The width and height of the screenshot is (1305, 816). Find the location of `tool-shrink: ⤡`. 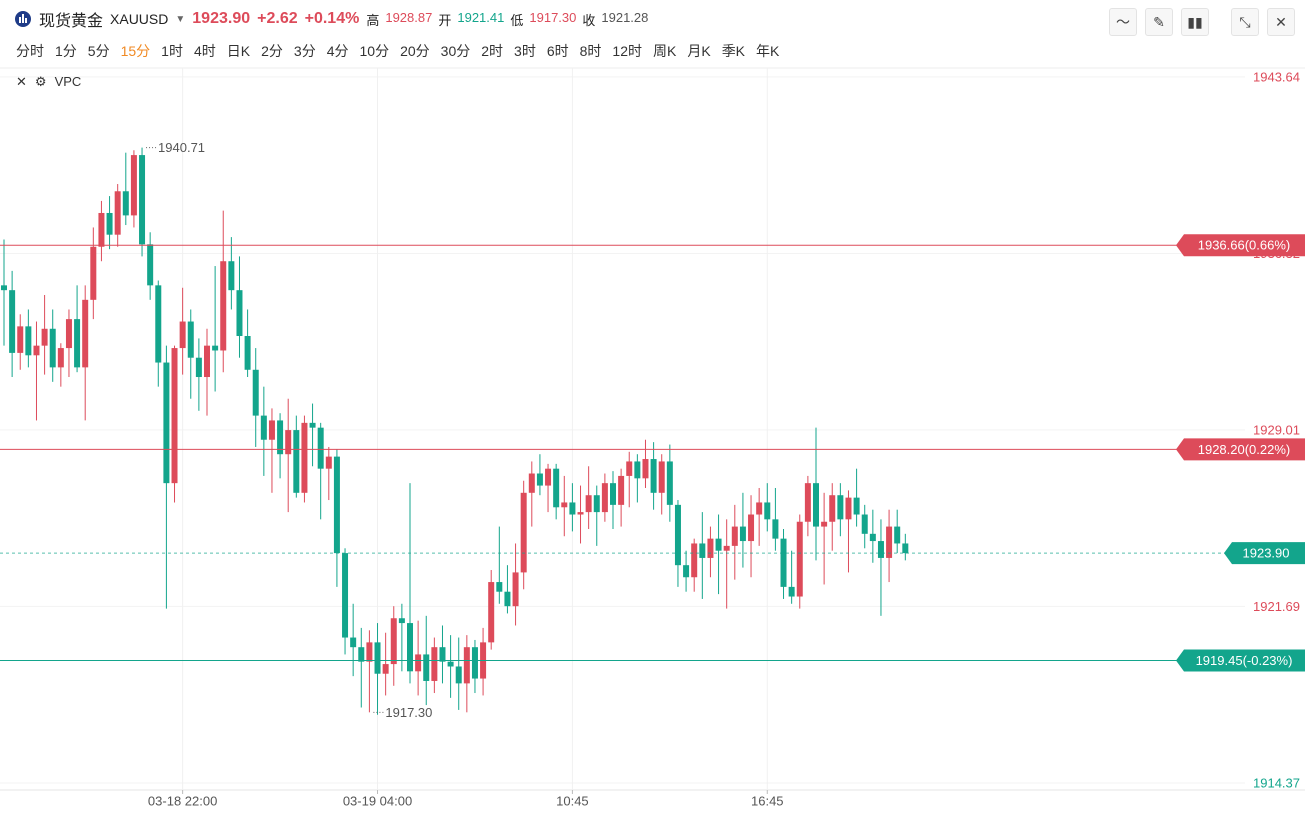

tool-shrink: ⤡ is located at coordinates (1245, 22).